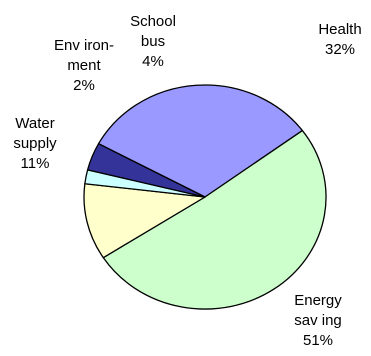 Image resolution: width=371 pixels, height=356 pixels. I want to click on label-school-bus: School bus 4%, so click(153, 42).